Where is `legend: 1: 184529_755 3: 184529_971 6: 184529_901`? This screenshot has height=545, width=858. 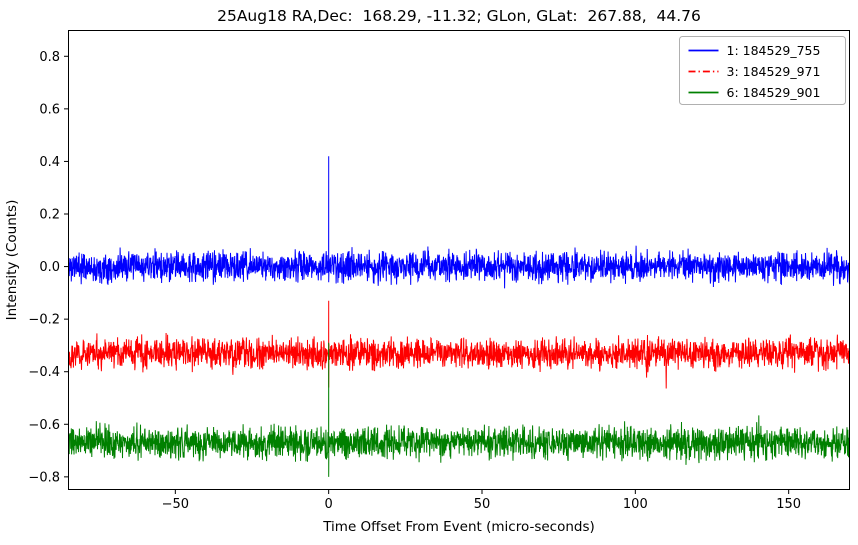 legend: 1: 184529_755 3: 184529_971 6: 184529_901 is located at coordinates (762, 70).